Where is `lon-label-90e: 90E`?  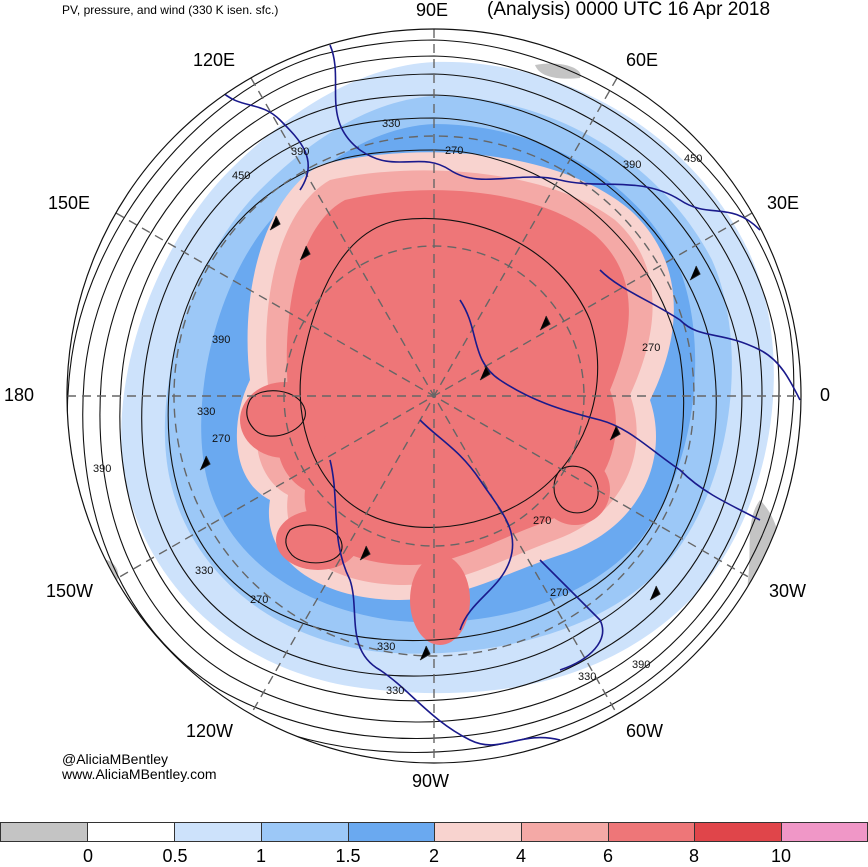
lon-label-90e: 90E is located at coordinates (432, 10).